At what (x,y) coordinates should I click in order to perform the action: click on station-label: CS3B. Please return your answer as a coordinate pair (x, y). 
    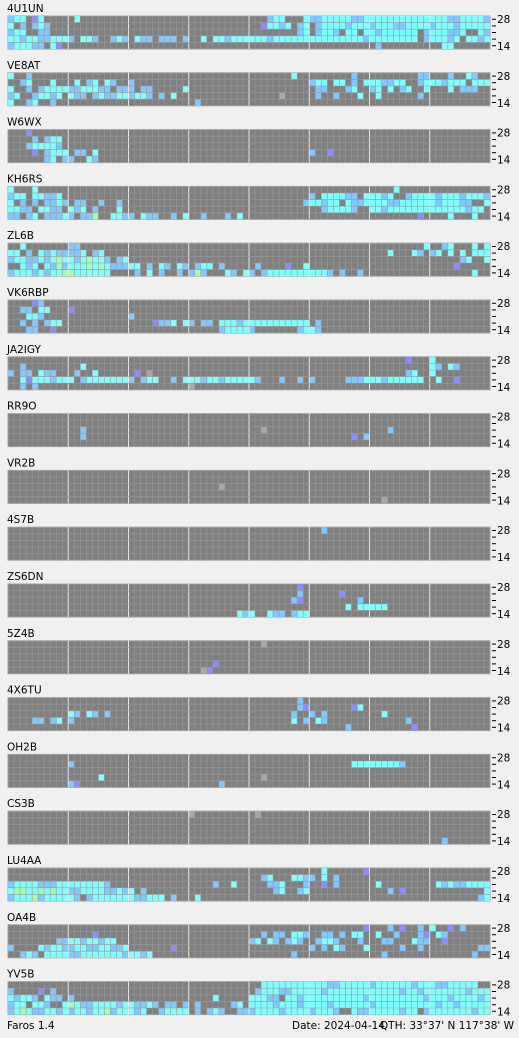
    Looking at the image, I should click on (21, 804).